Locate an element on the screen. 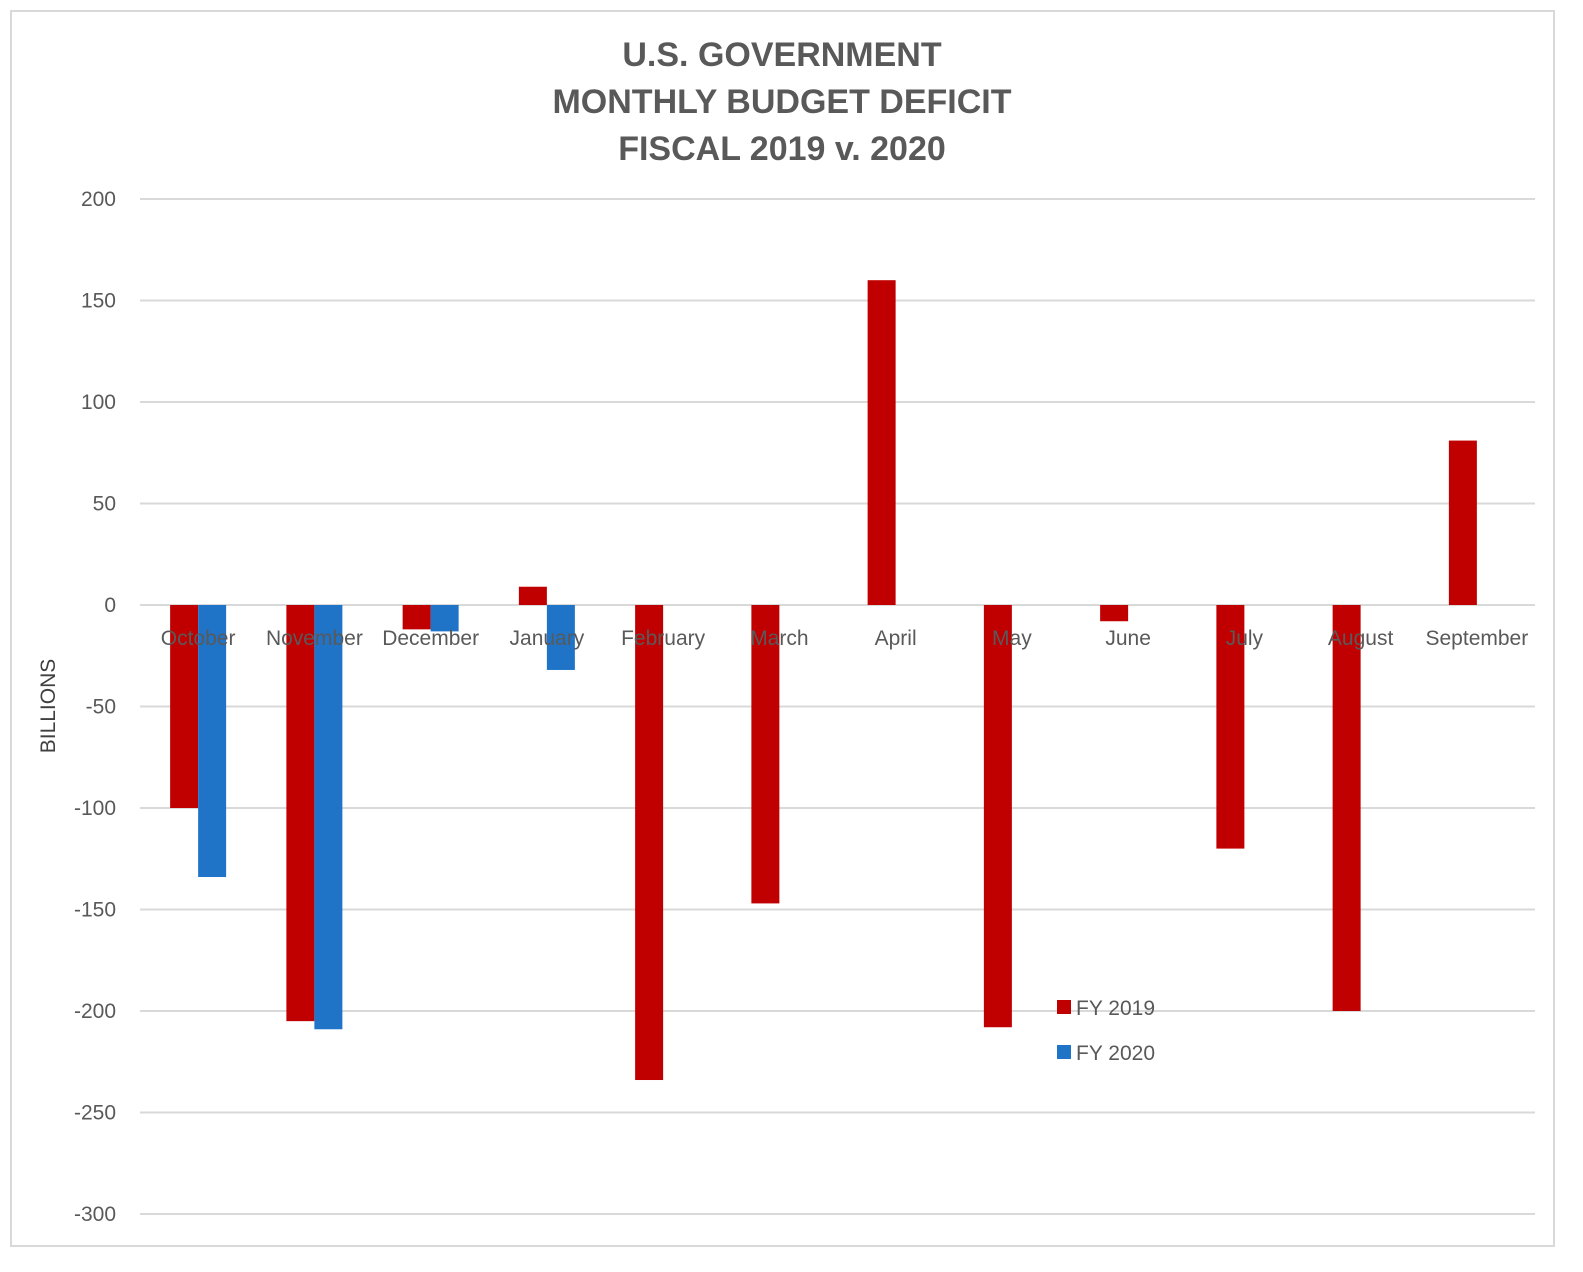 The image size is (1583, 1272). x-category-label: August is located at coordinates (1361, 638).